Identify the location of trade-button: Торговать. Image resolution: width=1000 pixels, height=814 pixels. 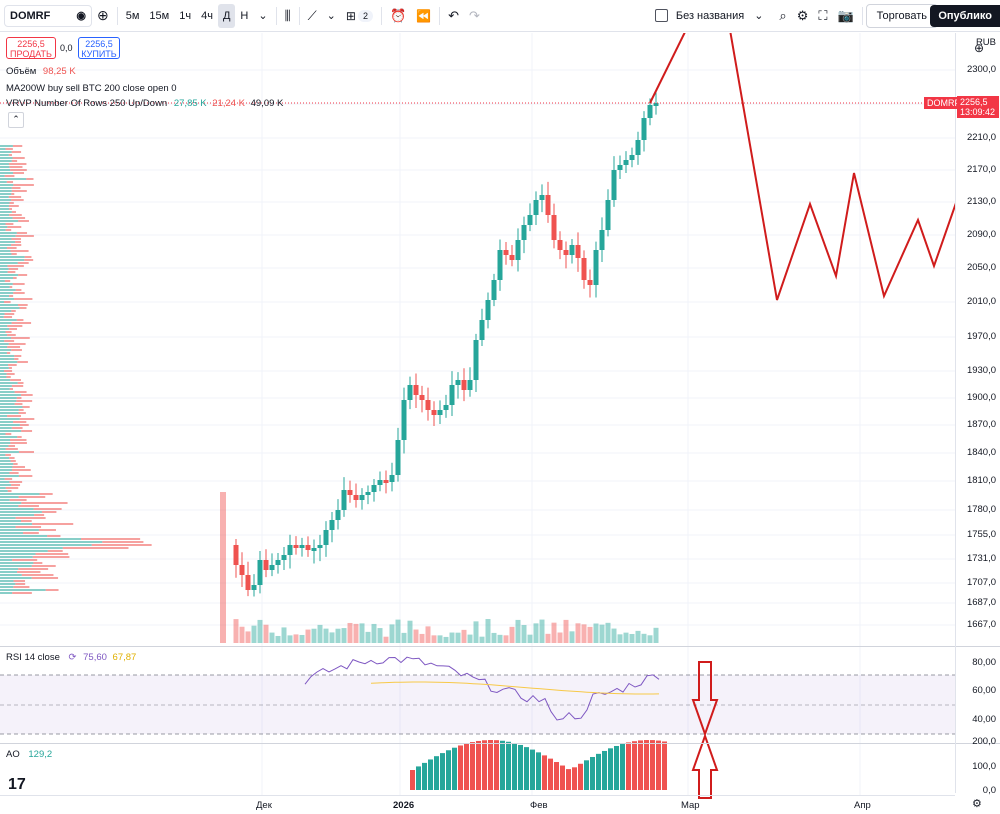
(901, 15).